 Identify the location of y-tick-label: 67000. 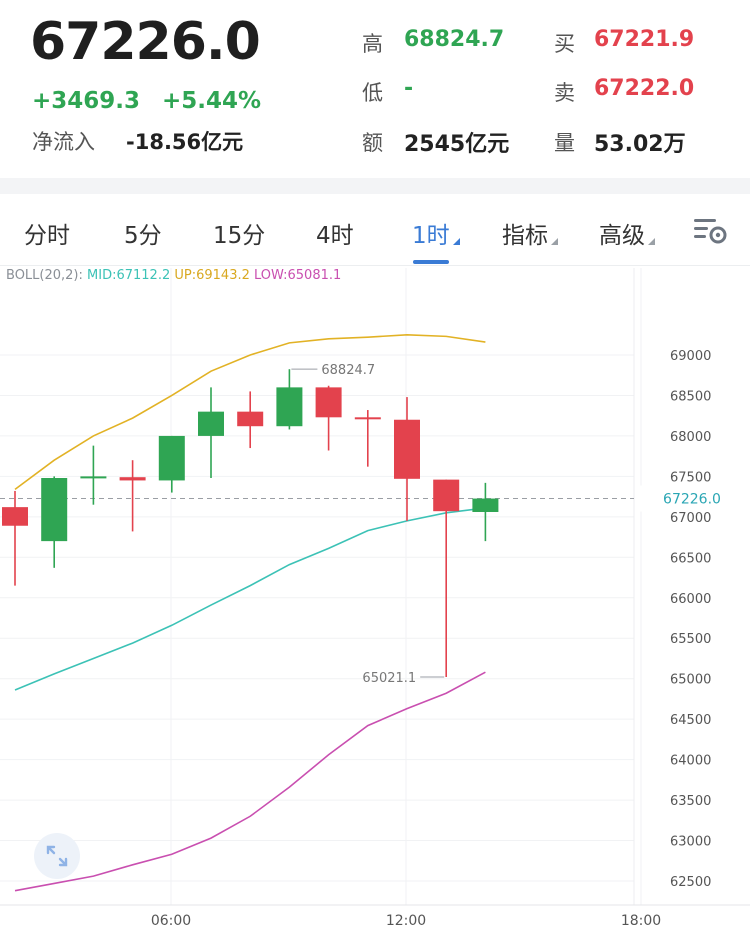
(690, 518).